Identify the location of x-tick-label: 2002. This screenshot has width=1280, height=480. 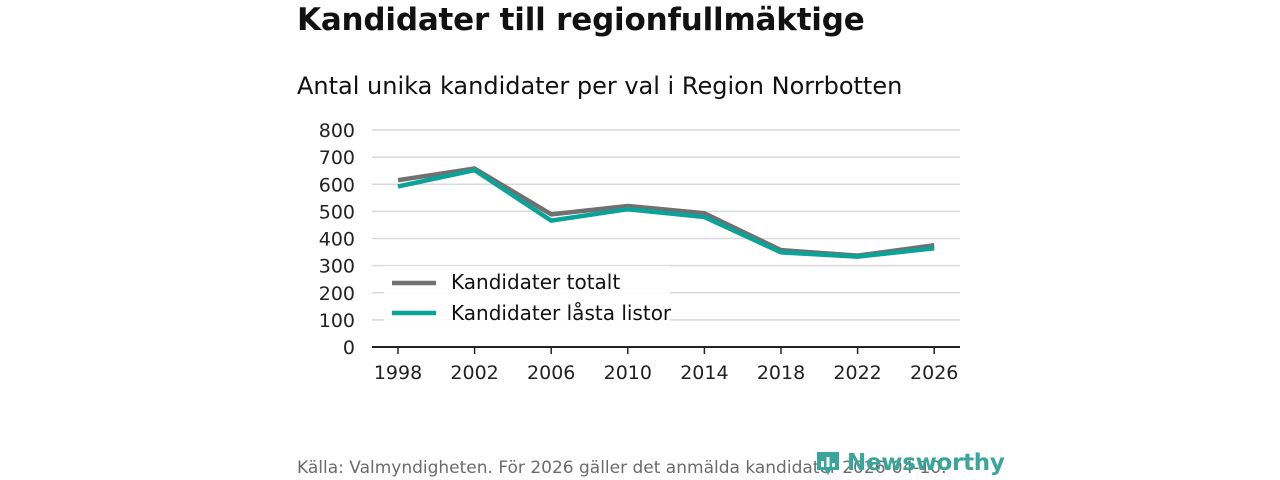
(474, 373).